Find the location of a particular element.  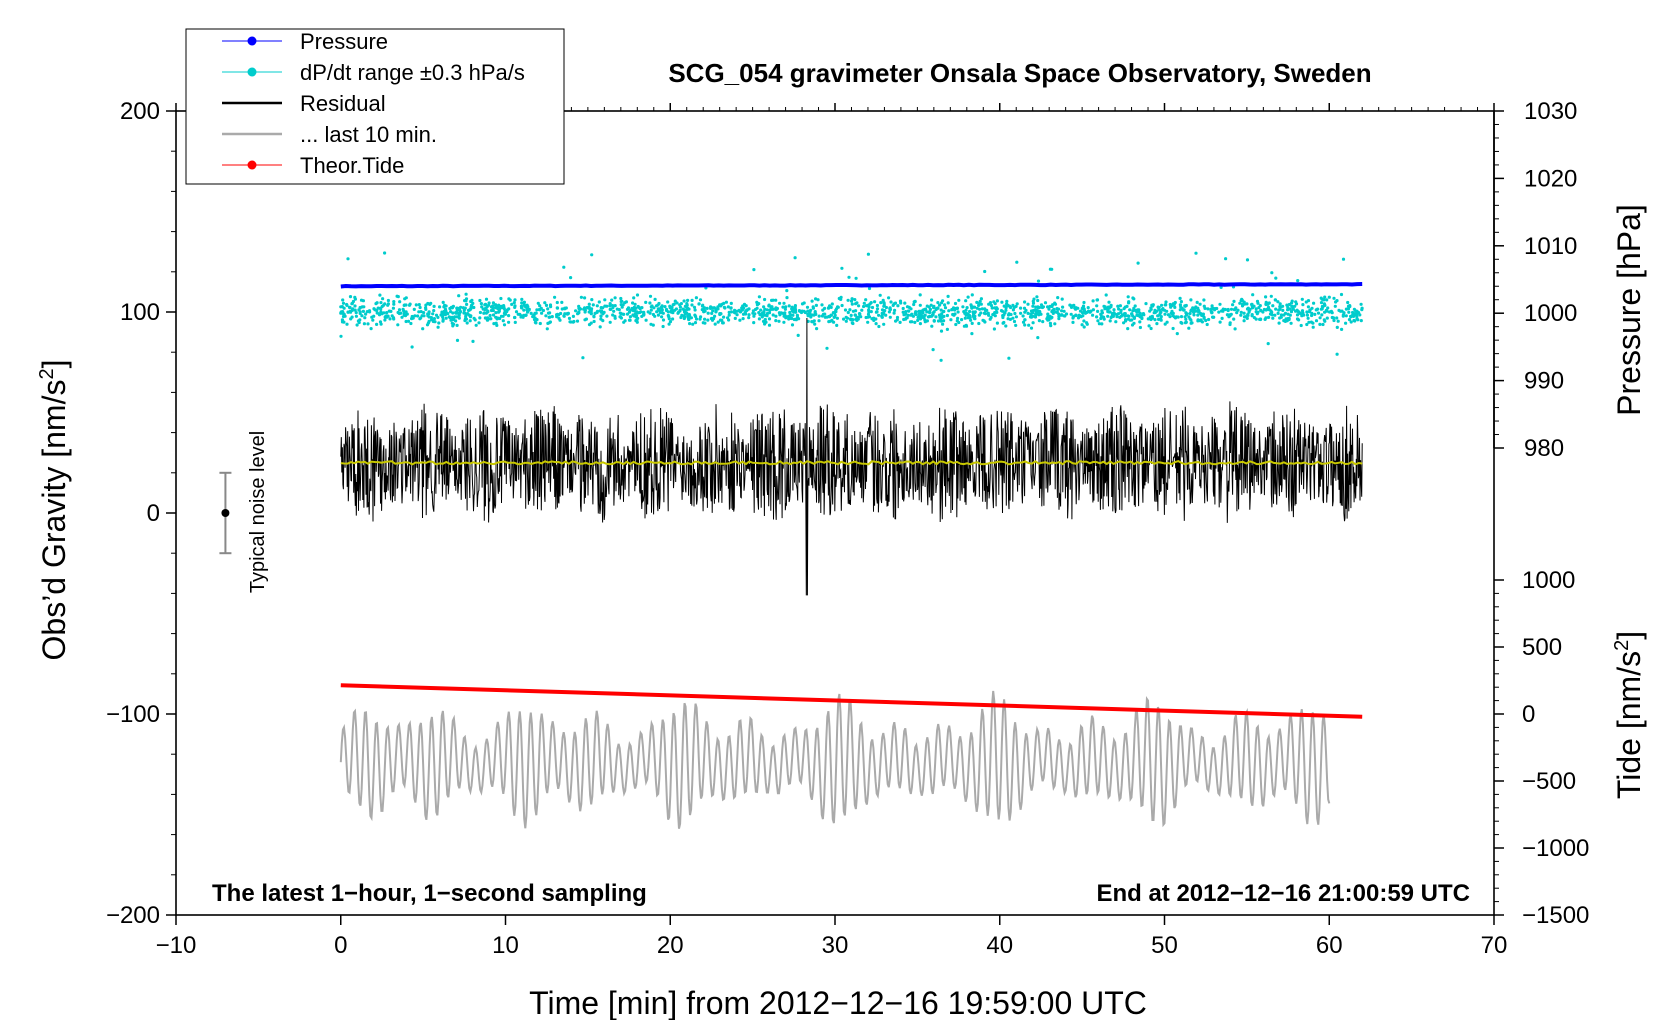

noise-level-bar is located at coordinates (225, 513).